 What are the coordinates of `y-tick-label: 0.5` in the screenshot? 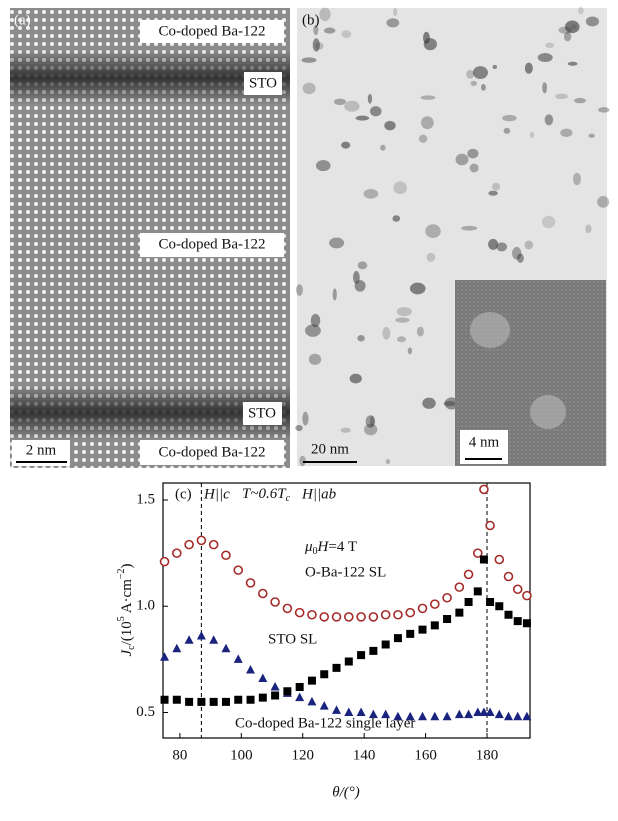 It's located at (145, 712).